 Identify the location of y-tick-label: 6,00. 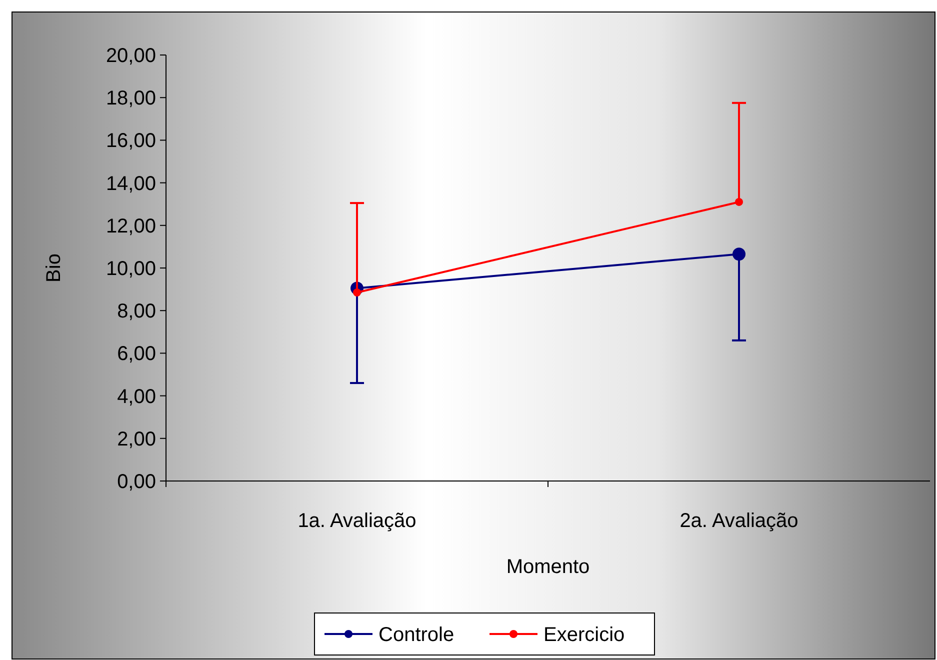
(136, 354).